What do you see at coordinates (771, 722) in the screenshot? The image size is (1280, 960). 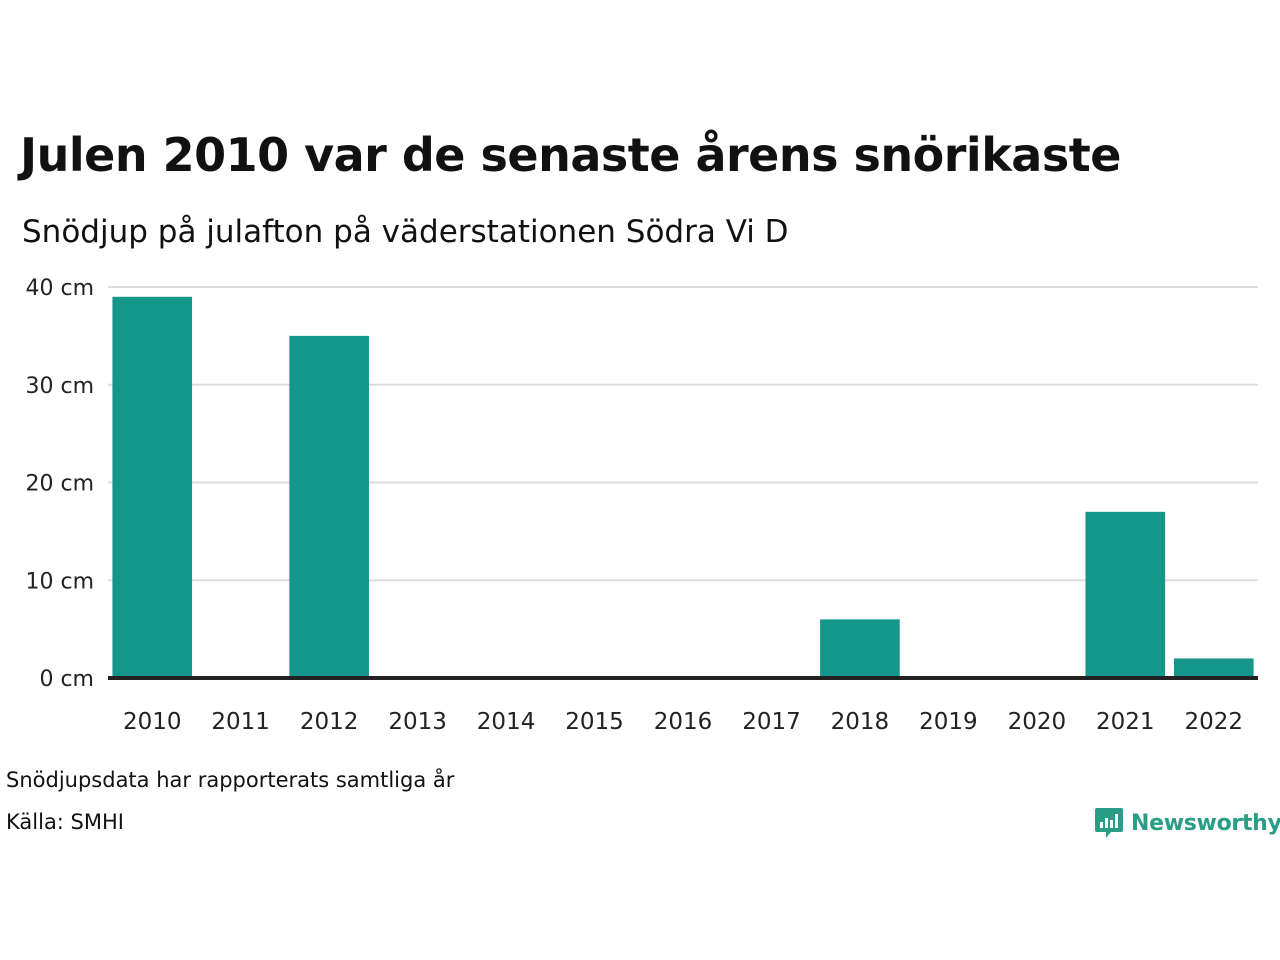 I see `x-tick-label: 2017` at bounding box center [771, 722].